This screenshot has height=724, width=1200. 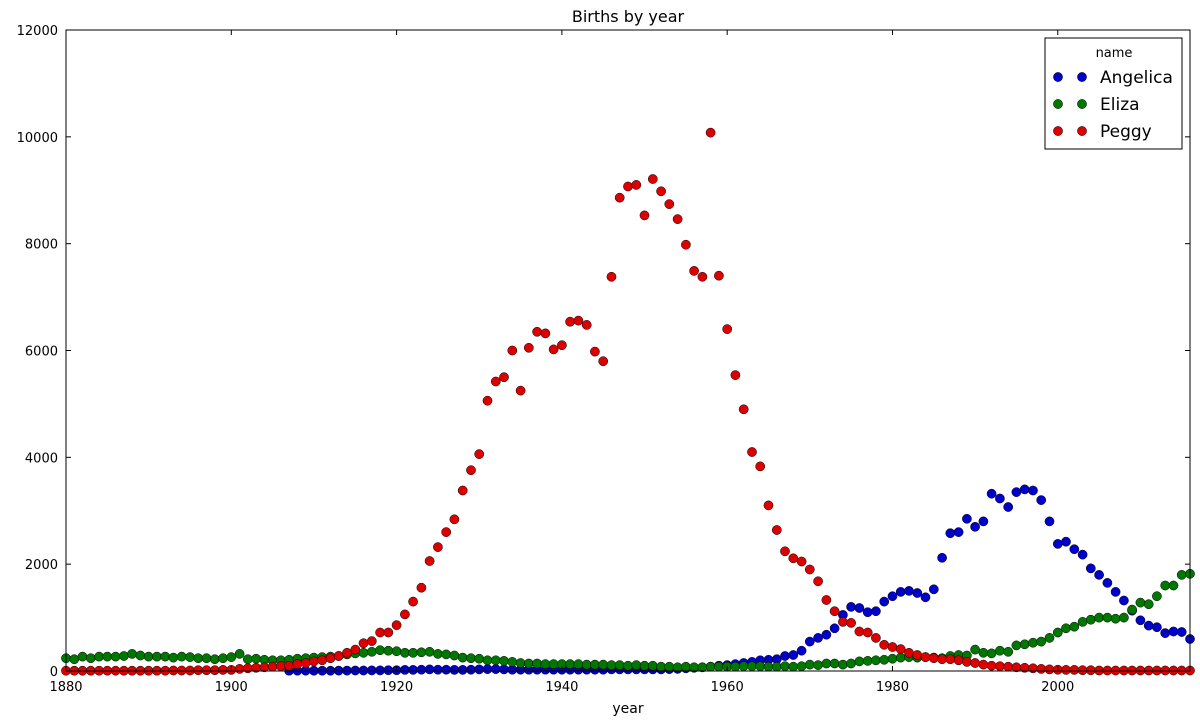 I want to click on x-tick-label: 1960, so click(x=727, y=687).